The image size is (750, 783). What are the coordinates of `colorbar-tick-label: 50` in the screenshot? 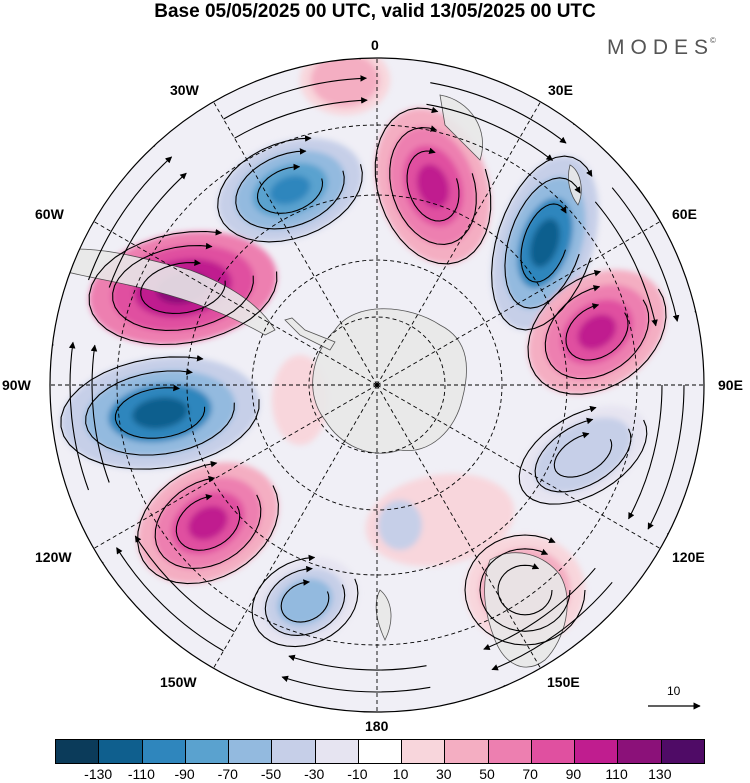 It's located at (487, 774).